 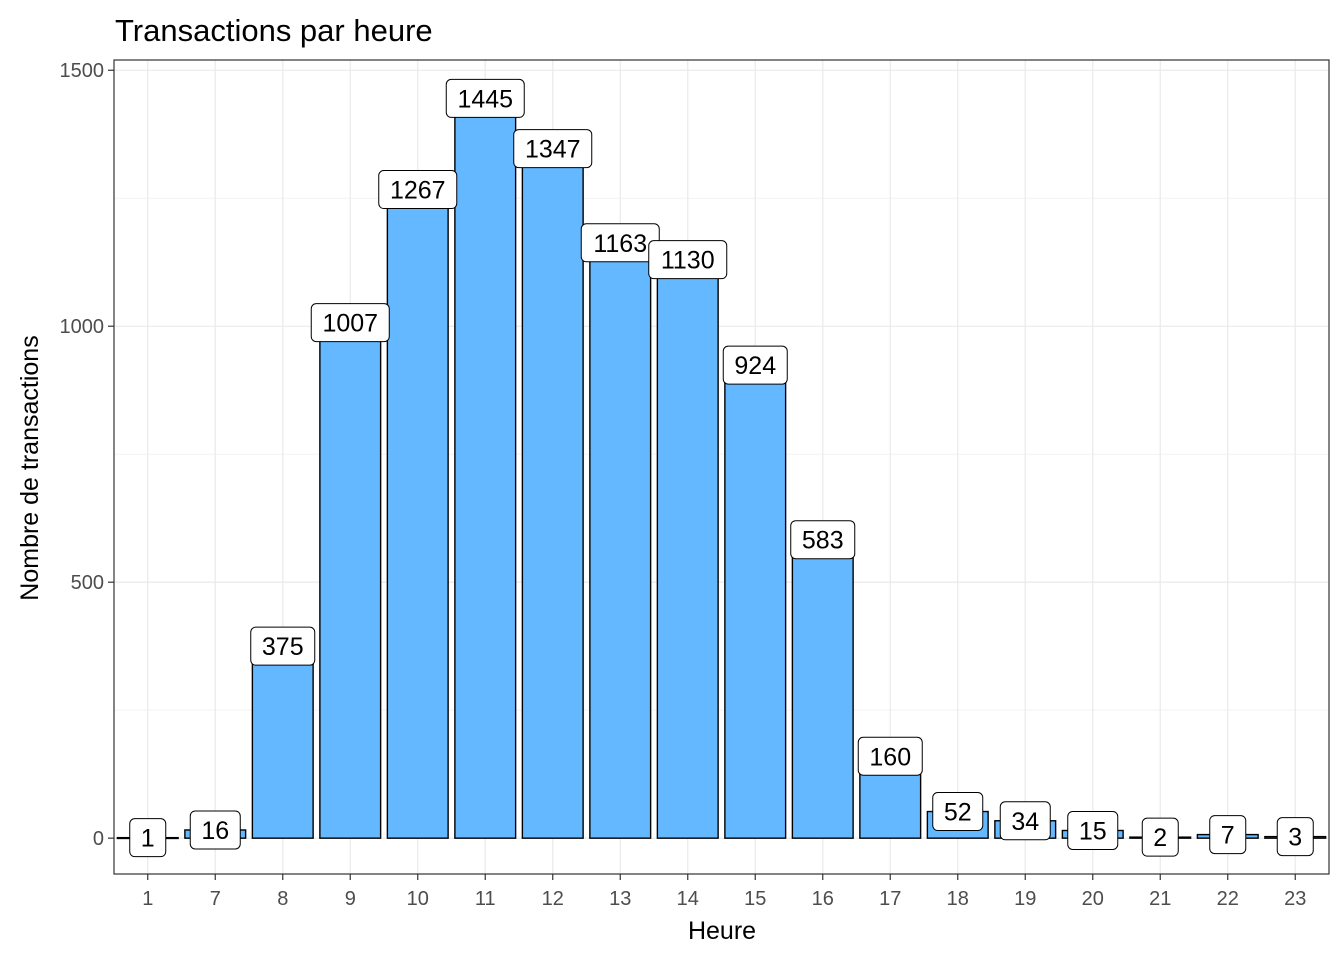 What do you see at coordinates (485, 899) in the screenshot?
I see `x-tick-label: 11` at bounding box center [485, 899].